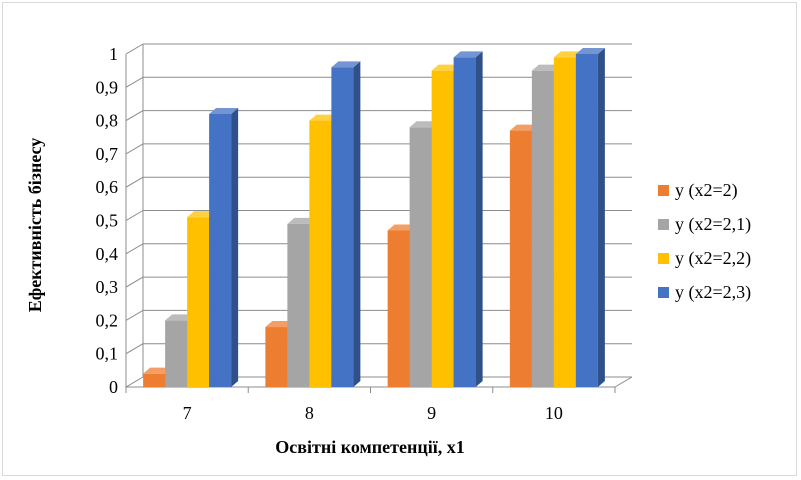 Image resolution: width=801 pixels, height=480 pixels. Describe the element at coordinates (713, 292) in the screenshot. I see `legend-label: y (x2=2,3)` at that location.